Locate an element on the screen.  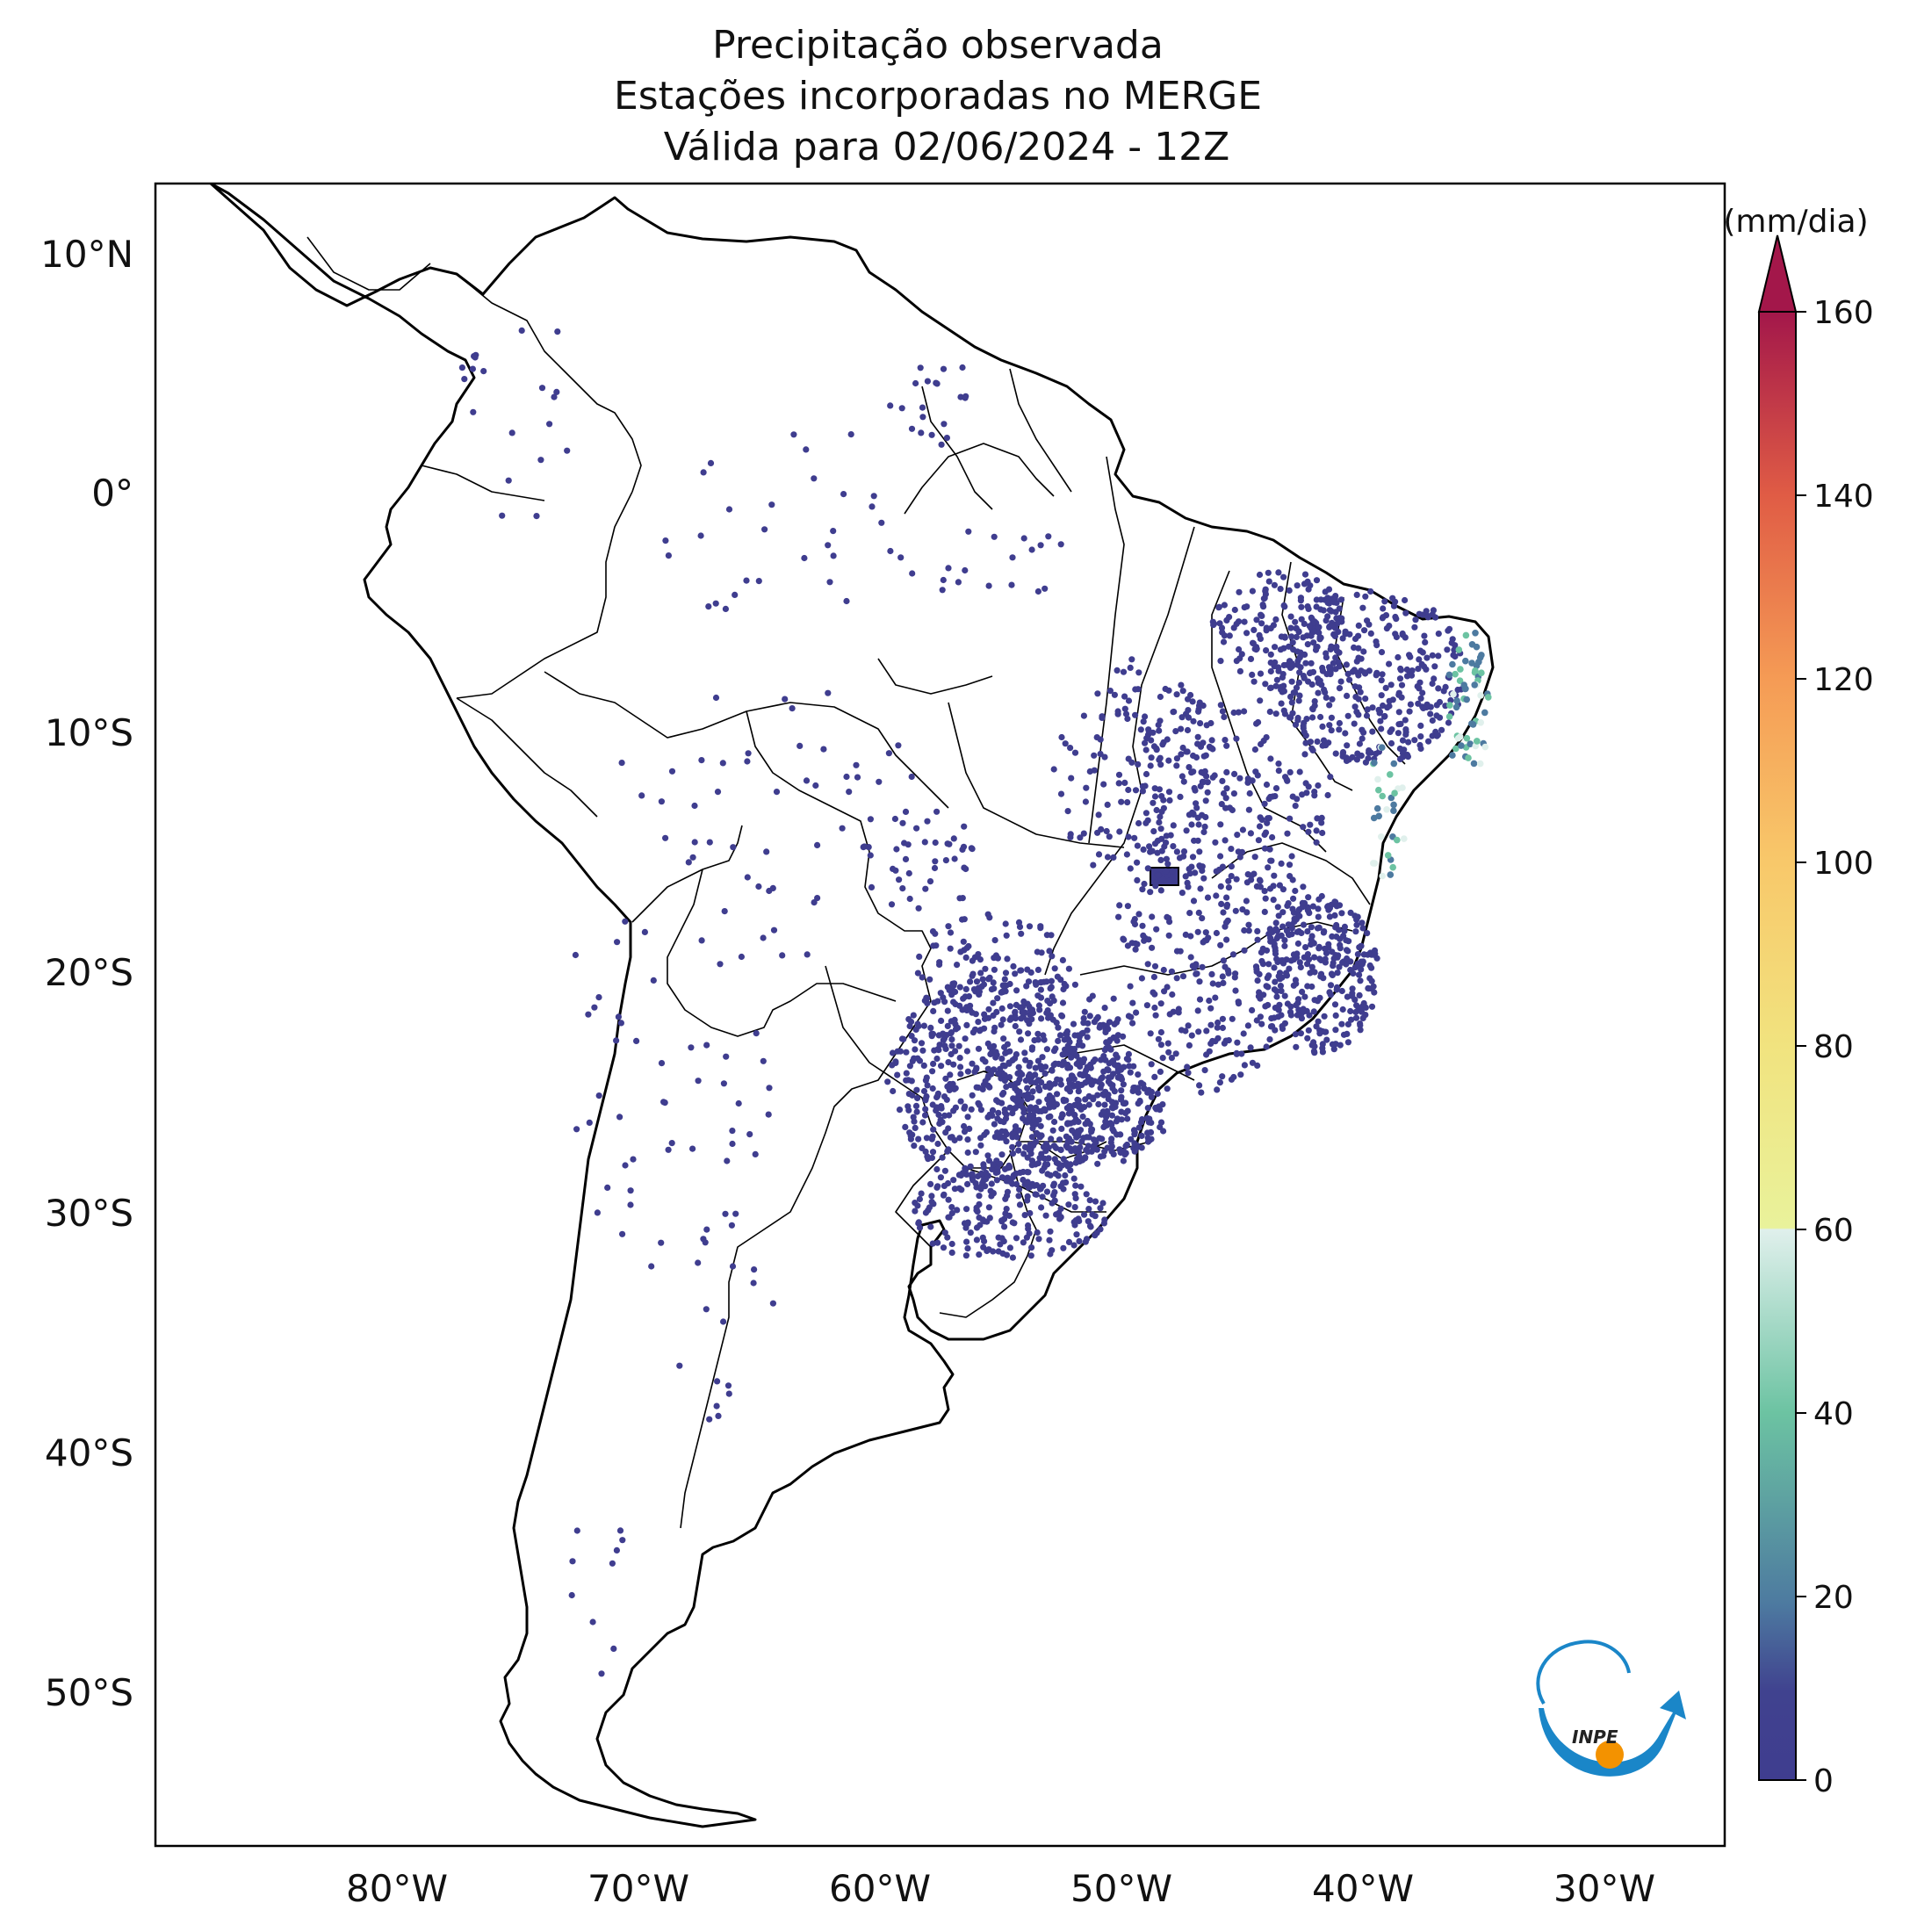
colorbar-tick-label: 0 is located at coordinates (1823, 1781).